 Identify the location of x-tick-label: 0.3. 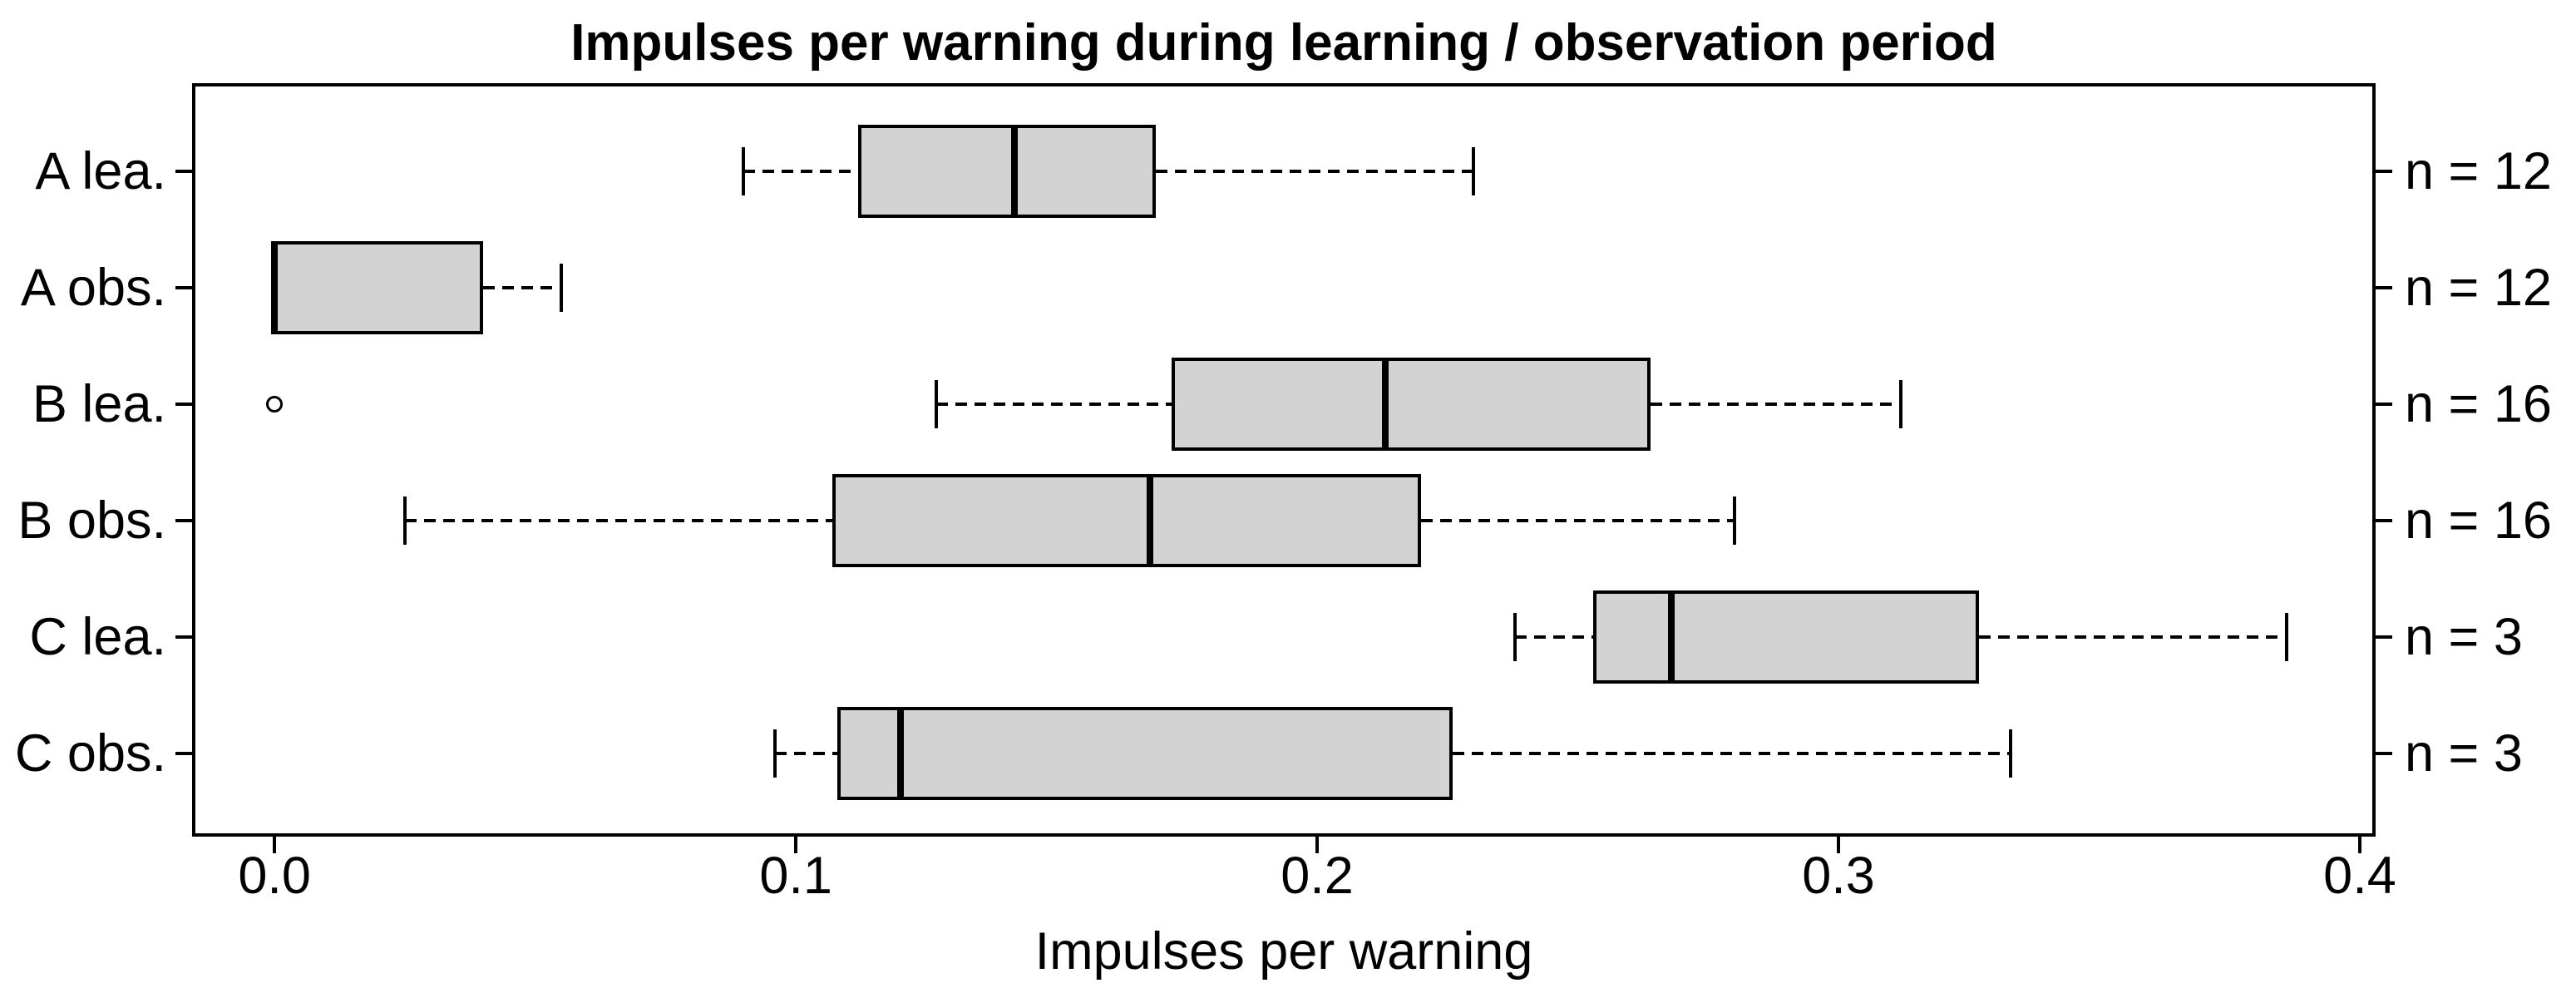
(1838, 876).